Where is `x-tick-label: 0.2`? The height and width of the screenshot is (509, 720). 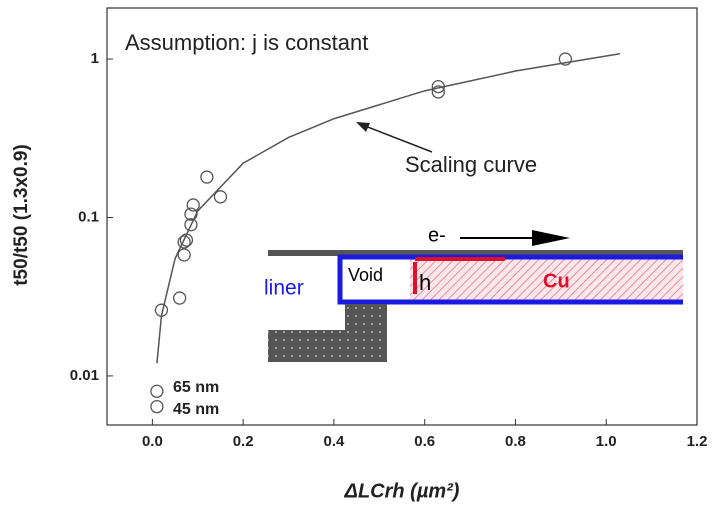 x-tick-label: 0.2 is located at coordinates (243, 441).